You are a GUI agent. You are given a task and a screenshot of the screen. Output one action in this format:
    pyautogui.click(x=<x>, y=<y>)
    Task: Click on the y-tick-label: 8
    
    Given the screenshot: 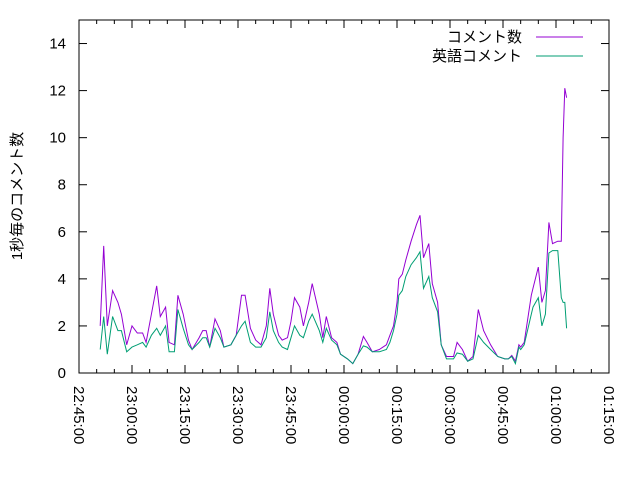 What is the action you would take?
    pyautogui.click(x=62, y=185)
    